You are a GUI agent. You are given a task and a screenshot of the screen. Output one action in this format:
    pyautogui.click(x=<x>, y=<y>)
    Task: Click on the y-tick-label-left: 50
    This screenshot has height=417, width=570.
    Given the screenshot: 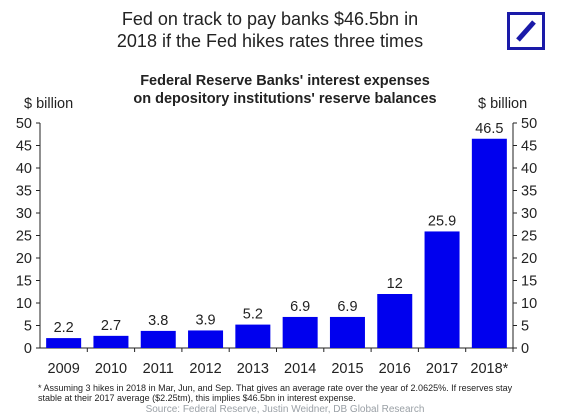 What is the action you would take?
    pyautogui.click(x=24, y=124)
    